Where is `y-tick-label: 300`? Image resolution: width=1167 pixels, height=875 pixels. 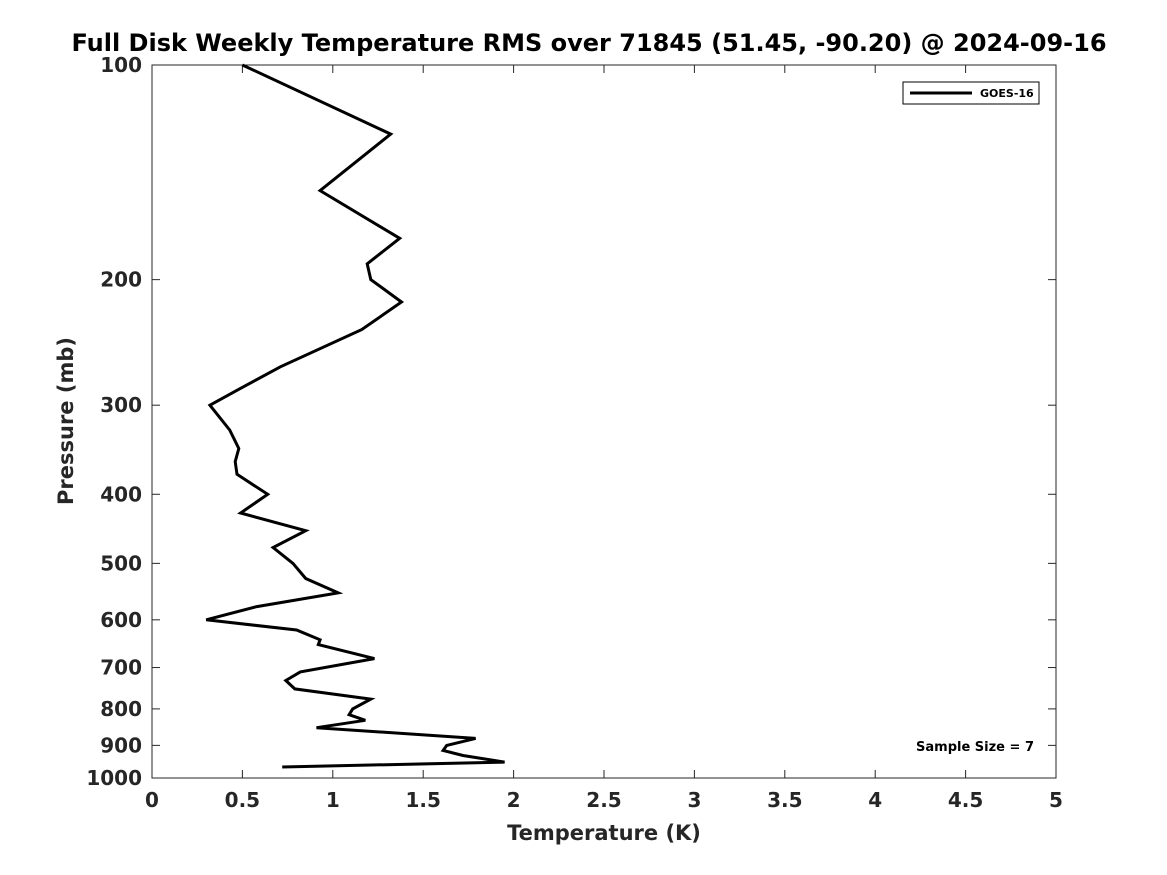 y-tick-label: 300 is located at coordinates (121, 405).